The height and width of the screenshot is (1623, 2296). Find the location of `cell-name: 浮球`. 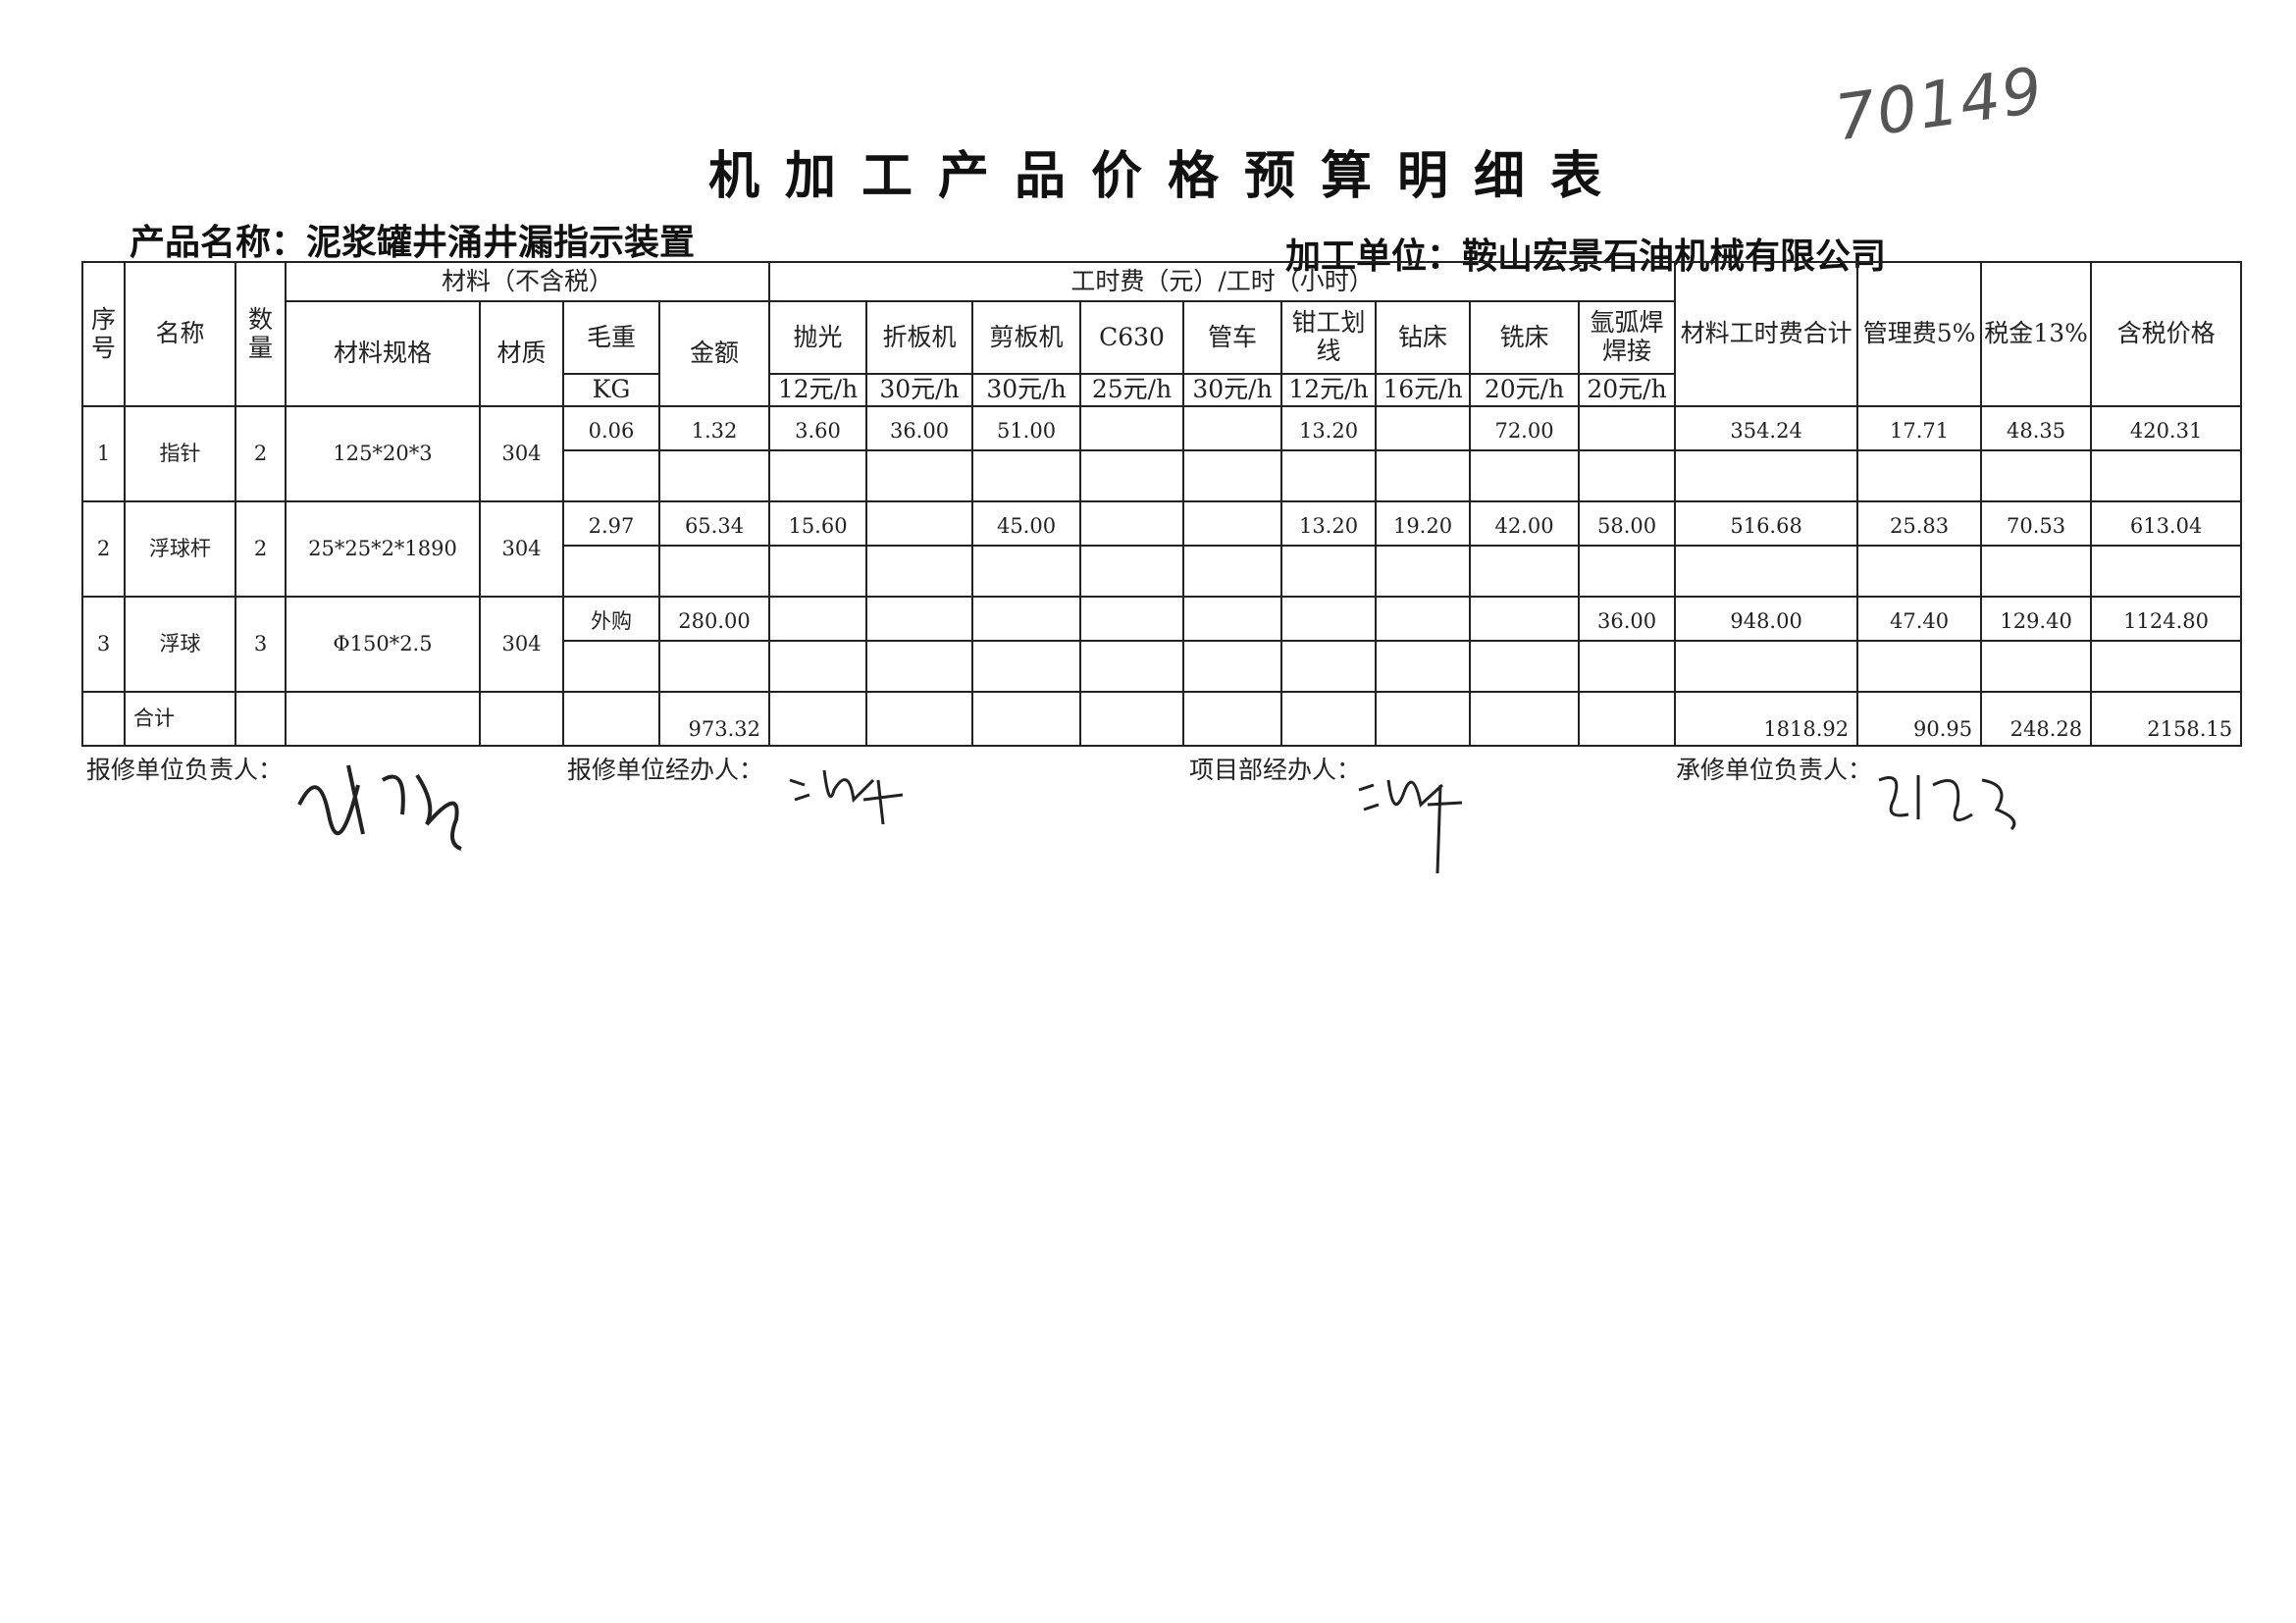

cell-name: 浮球 is located at coordinates (180, 644).